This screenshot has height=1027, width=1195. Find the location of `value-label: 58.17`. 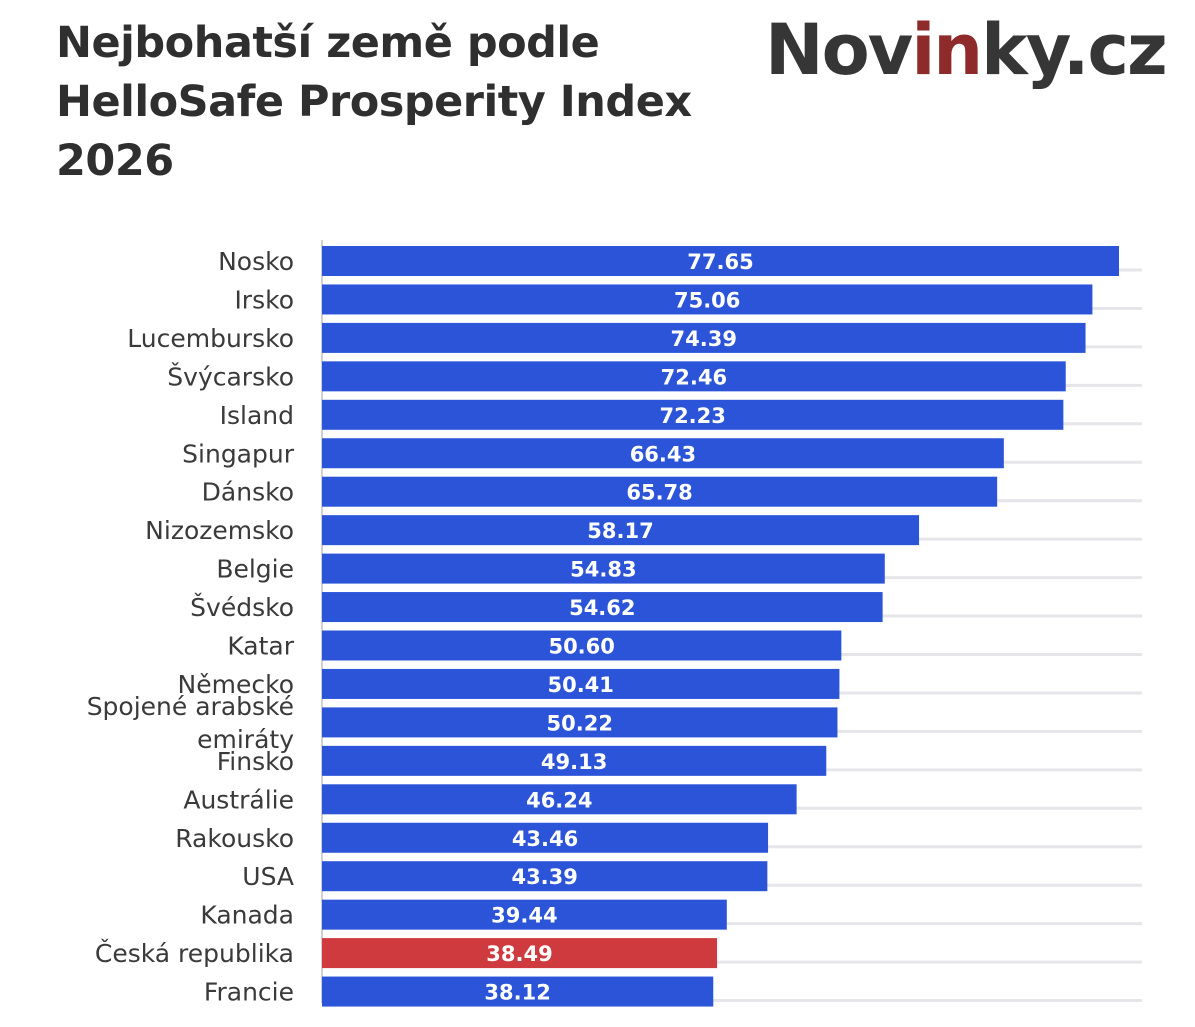

value-label: 58.17 is located at coordinates (620, 531).